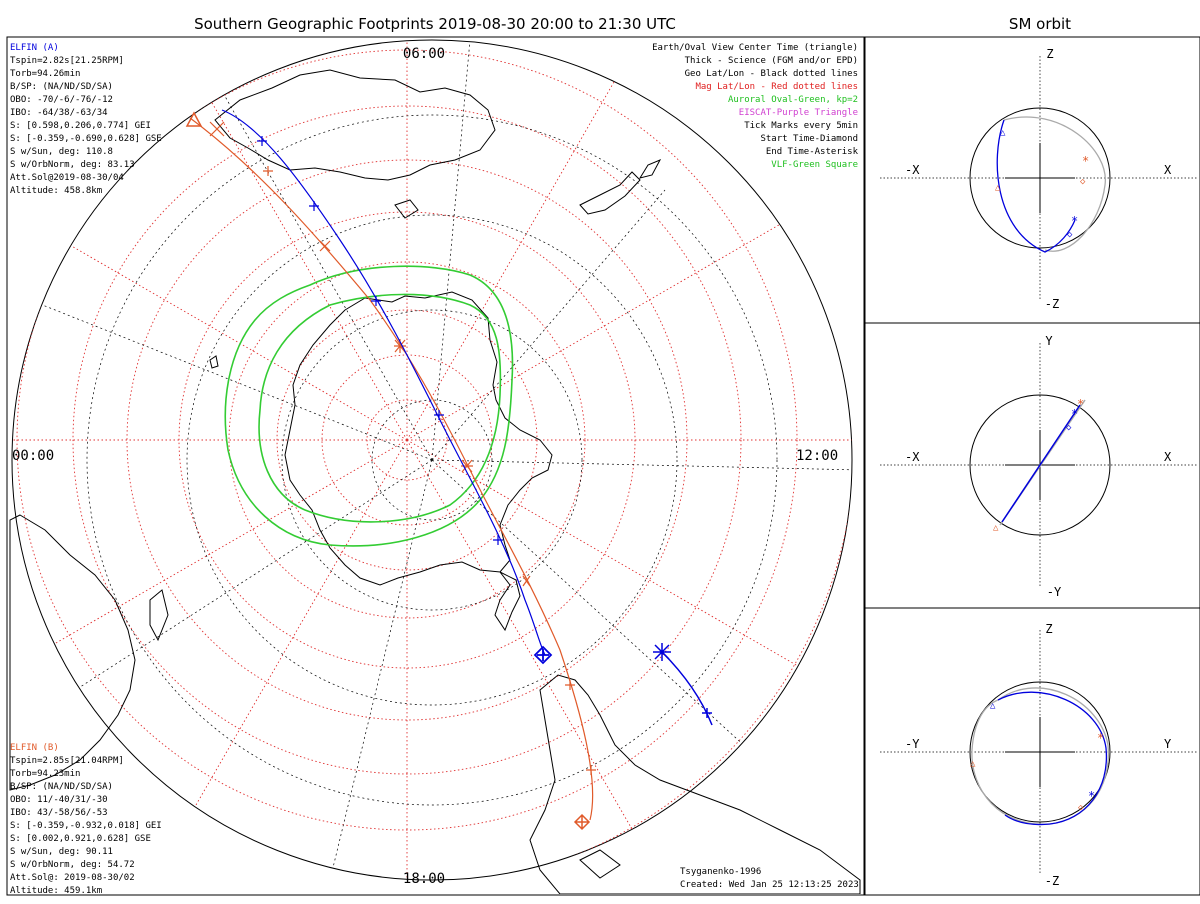  What do you see at coordinates (433, 406) in the screenshot?
I see `elfin-b-end-asterisk` at bounding box center [433, 406].